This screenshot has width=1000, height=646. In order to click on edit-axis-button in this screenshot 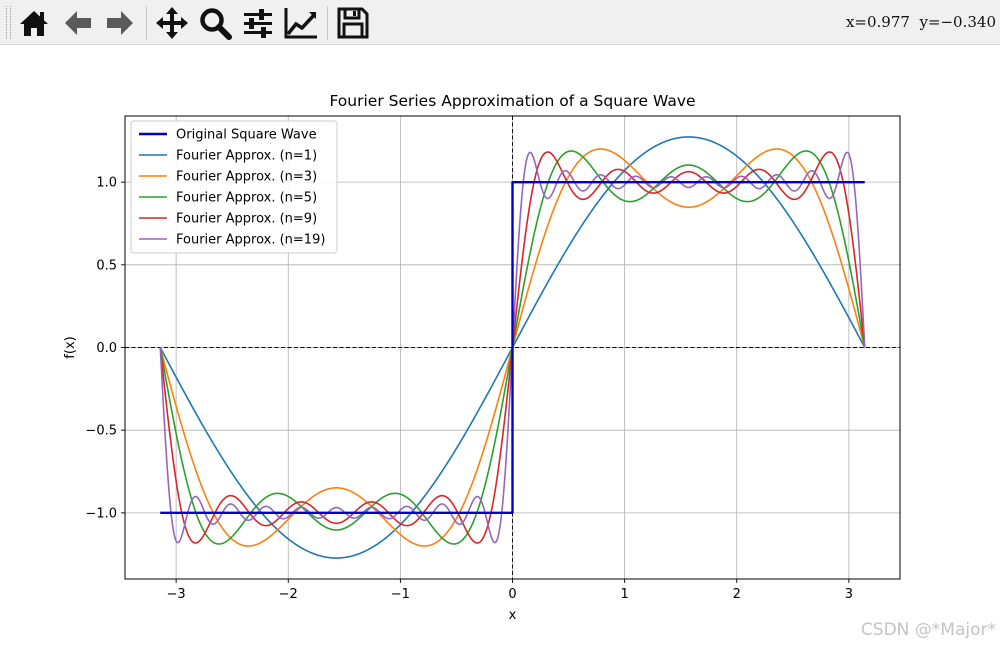, I will do `click(301, 23)`.